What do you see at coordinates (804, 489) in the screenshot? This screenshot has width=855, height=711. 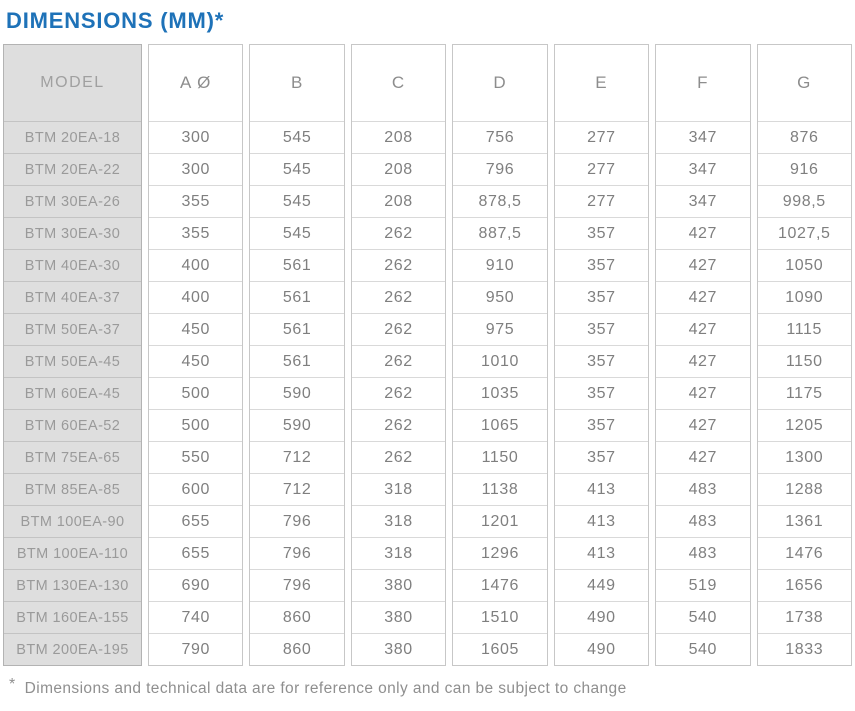 I see `value-cell: 1288` at bounding box center [804, 489].